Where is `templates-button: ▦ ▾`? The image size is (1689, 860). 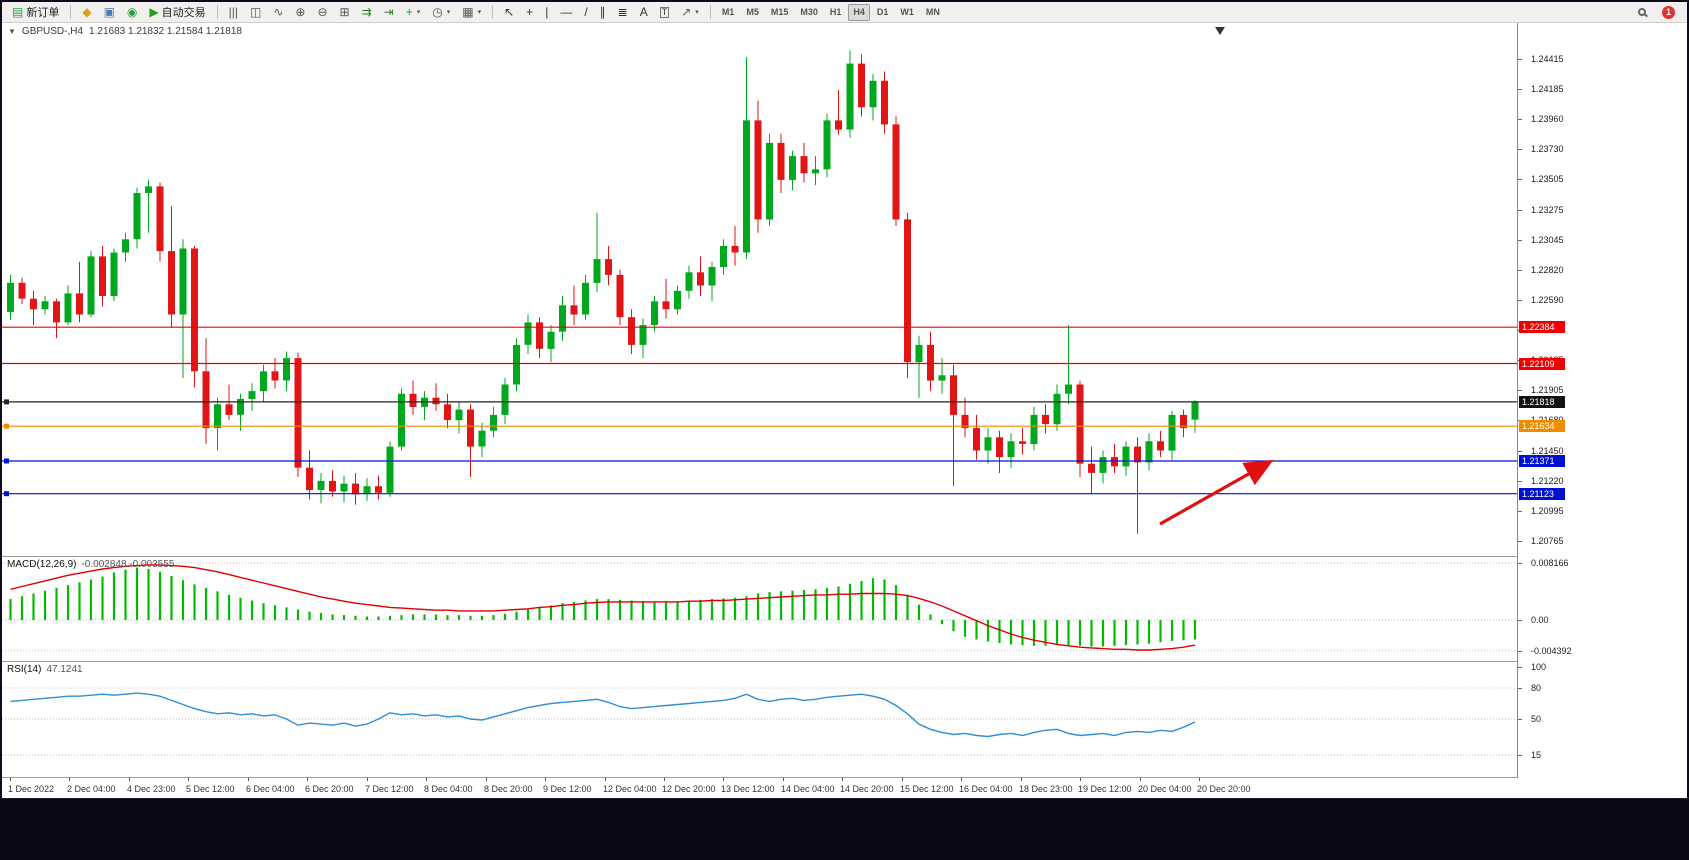
templates-button: ▦ ▾ is located at coordinates (471, 12).